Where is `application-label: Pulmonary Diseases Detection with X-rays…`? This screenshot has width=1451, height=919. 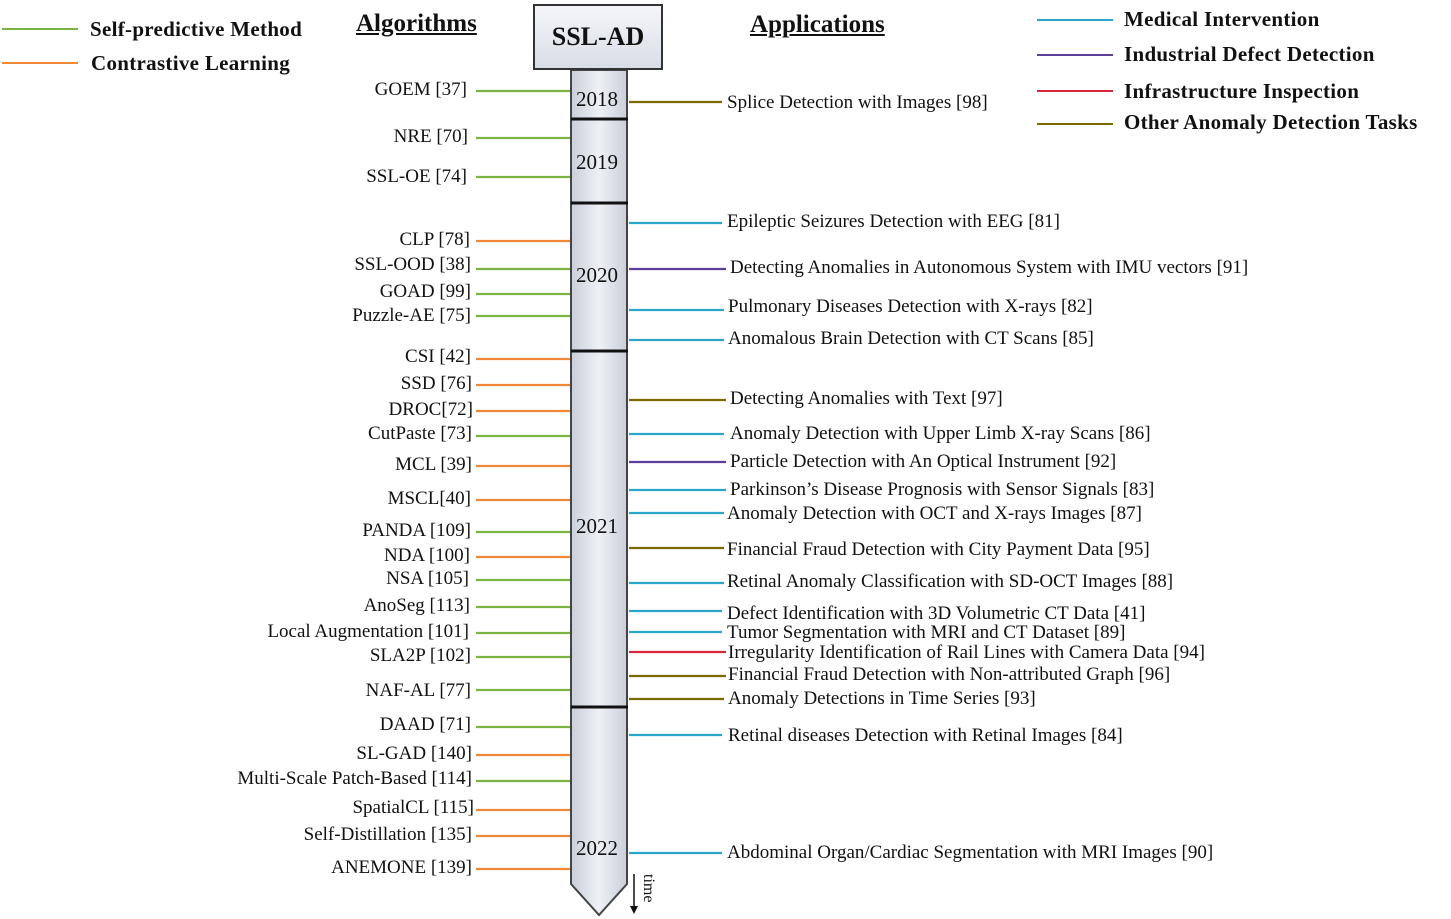
application-label: Pulmonary Diseases Detection with X-rays… is located at coordinates (910, 306).